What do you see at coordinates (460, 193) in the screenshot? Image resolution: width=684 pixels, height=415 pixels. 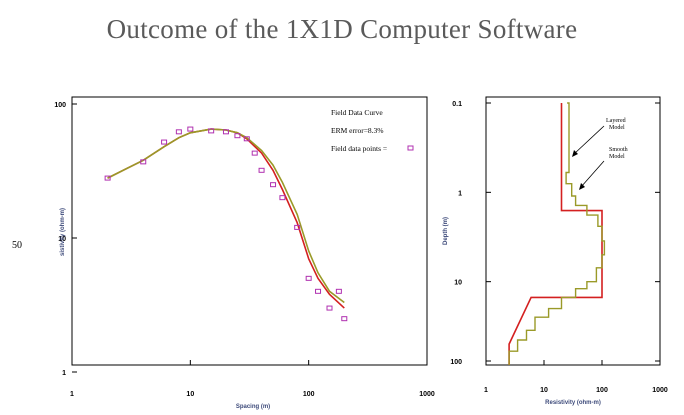 I see `right-y-tick-label: 1` at bounding box center [460, 193].